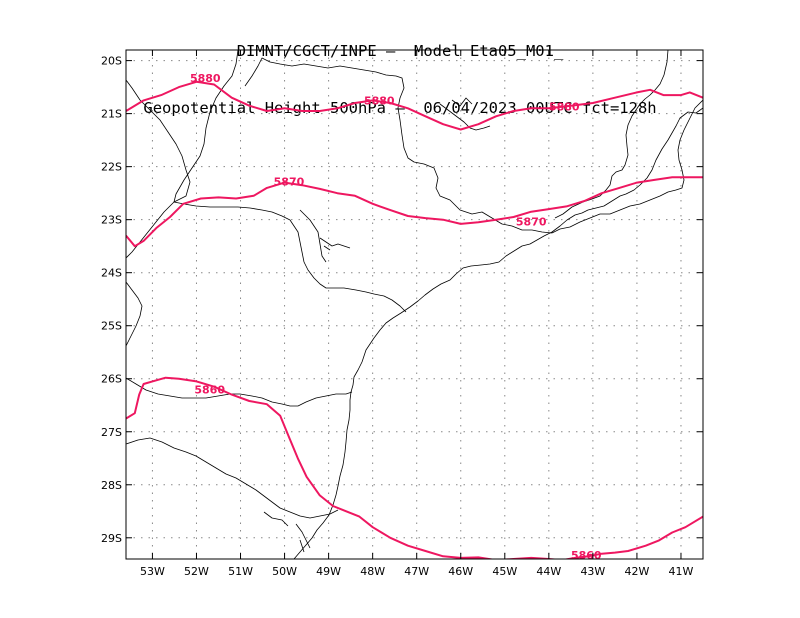  What do you see at coordinates (460, 571) in the screenshot?
I see `x-tick-label: 46W` at bounding box center [460, 571].